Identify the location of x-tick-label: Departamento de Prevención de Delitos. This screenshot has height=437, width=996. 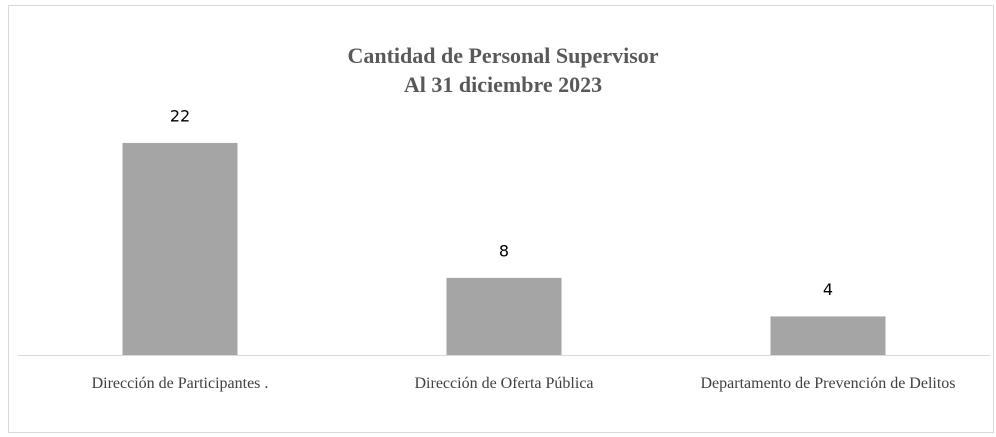
(828, 383).